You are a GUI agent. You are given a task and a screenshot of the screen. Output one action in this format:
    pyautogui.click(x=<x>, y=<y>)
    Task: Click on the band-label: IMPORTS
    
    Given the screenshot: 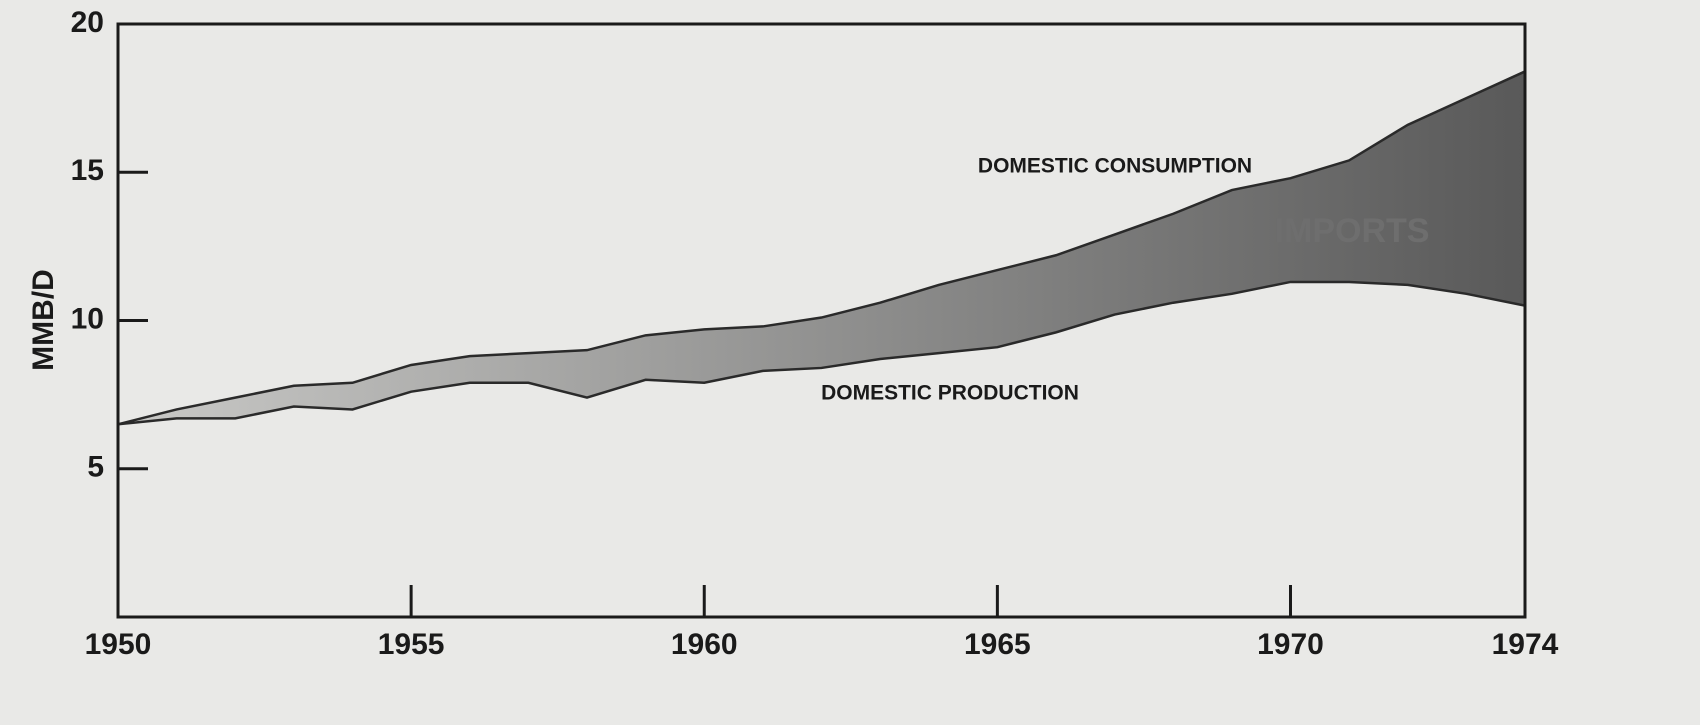 What is the action you would take?
    pyautogui.click(x=1352, y=231)
    